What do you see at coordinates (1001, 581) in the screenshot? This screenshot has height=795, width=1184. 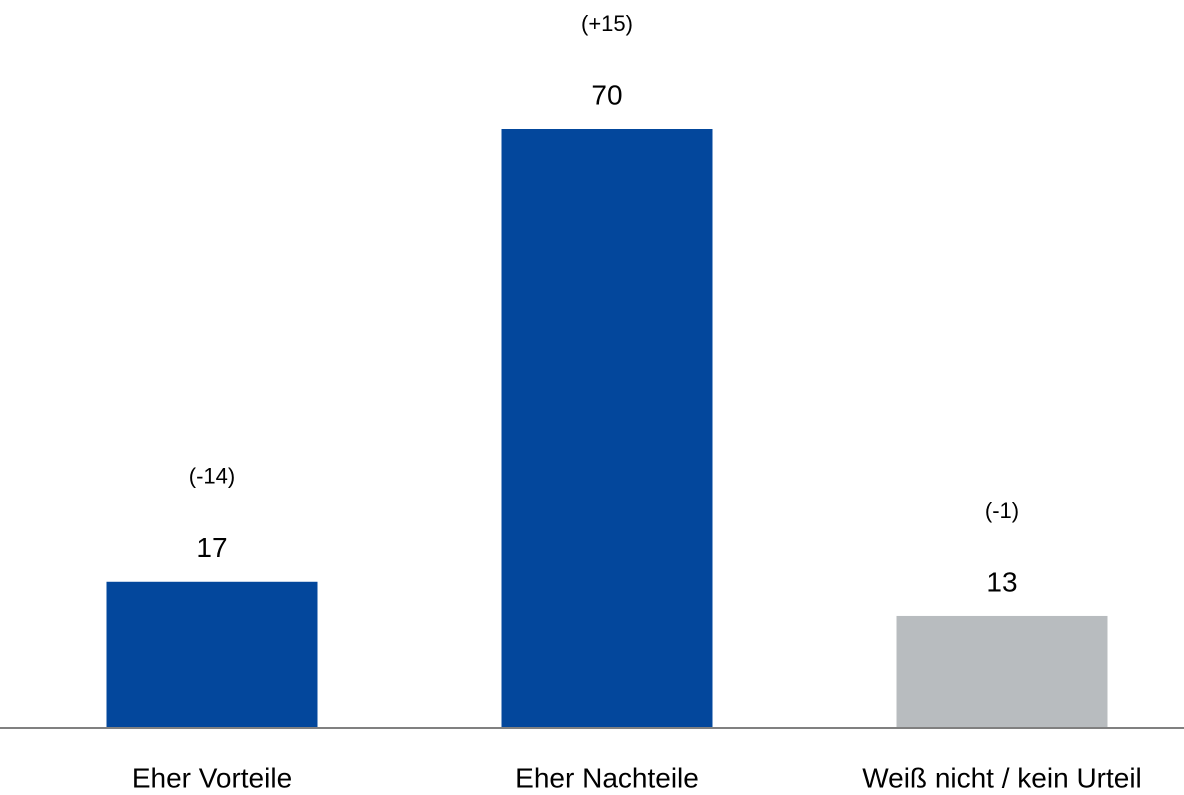 I see `value-label: 13` at bounding box center [1001, 581].